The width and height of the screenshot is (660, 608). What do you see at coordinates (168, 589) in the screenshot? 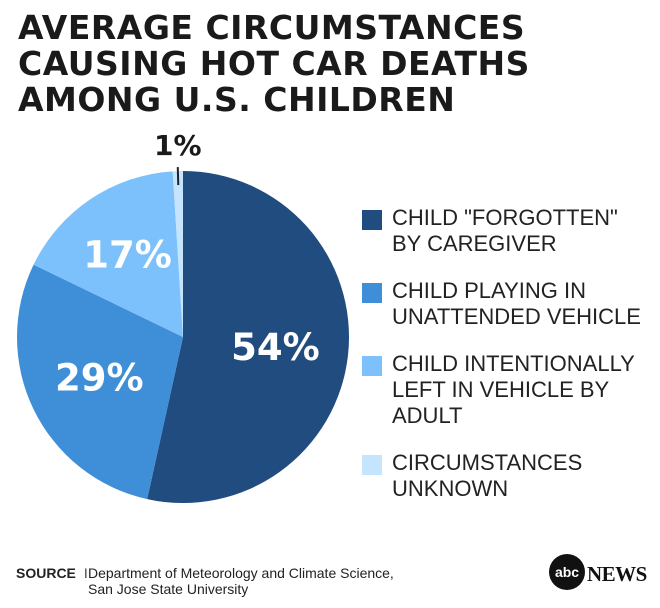
I see `source-line-2: San Jose State University` at bounding box center [168, 589].